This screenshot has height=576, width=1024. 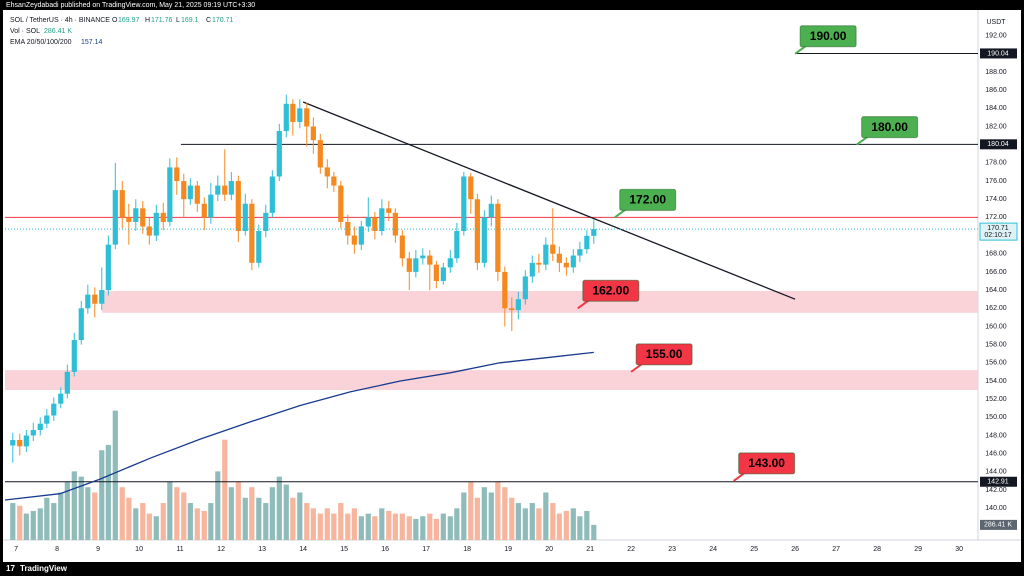 What do you see at coordinates (58, 31) in the screenshot?
I see `volume-legend-value: 286.41 K` at bounding box center [58, 31].